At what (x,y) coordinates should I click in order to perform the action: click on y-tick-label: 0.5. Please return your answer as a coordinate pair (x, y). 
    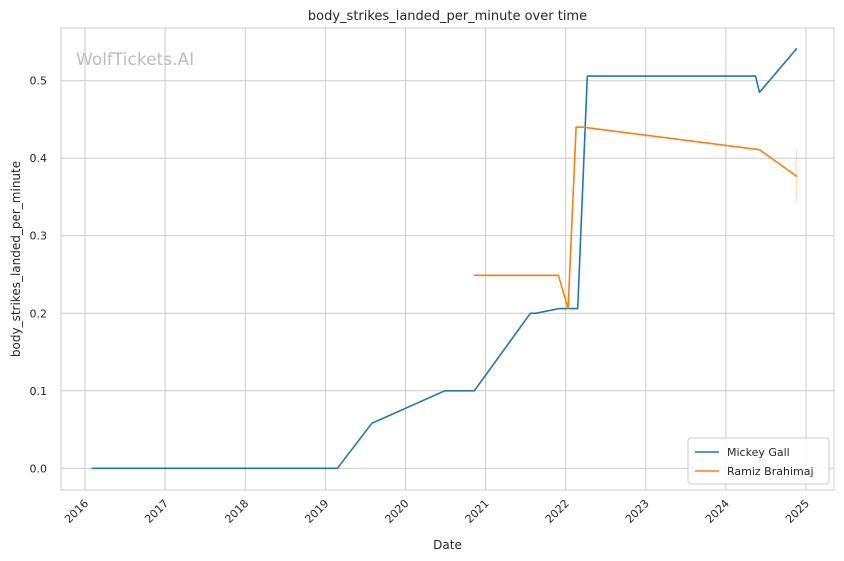
    Looking at the image, I should click on (39, 81).